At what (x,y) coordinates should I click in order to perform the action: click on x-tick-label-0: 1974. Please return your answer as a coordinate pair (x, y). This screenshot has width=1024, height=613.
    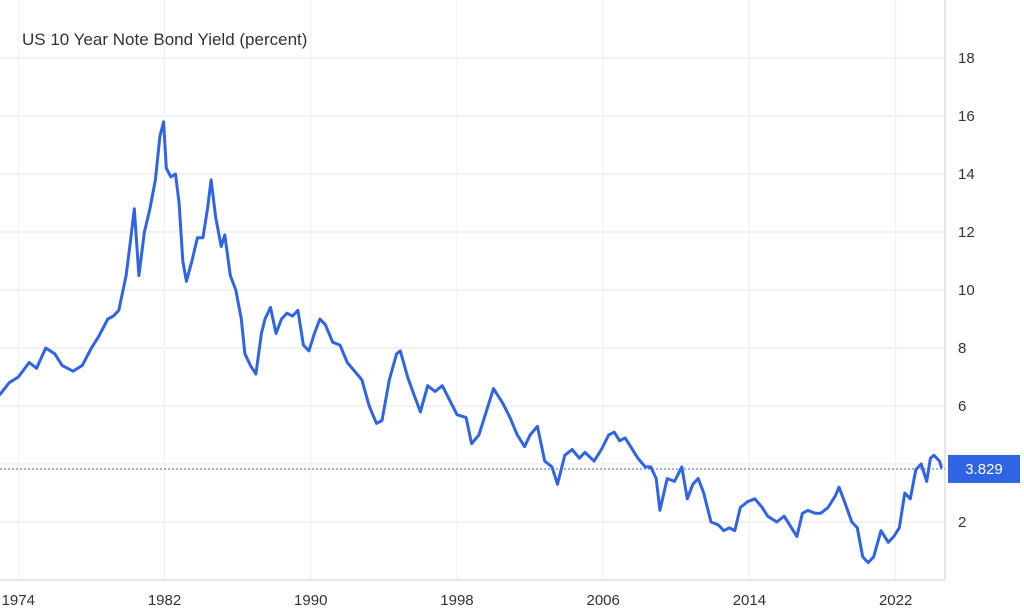
    Looking at the image, I should click on (18, 600).